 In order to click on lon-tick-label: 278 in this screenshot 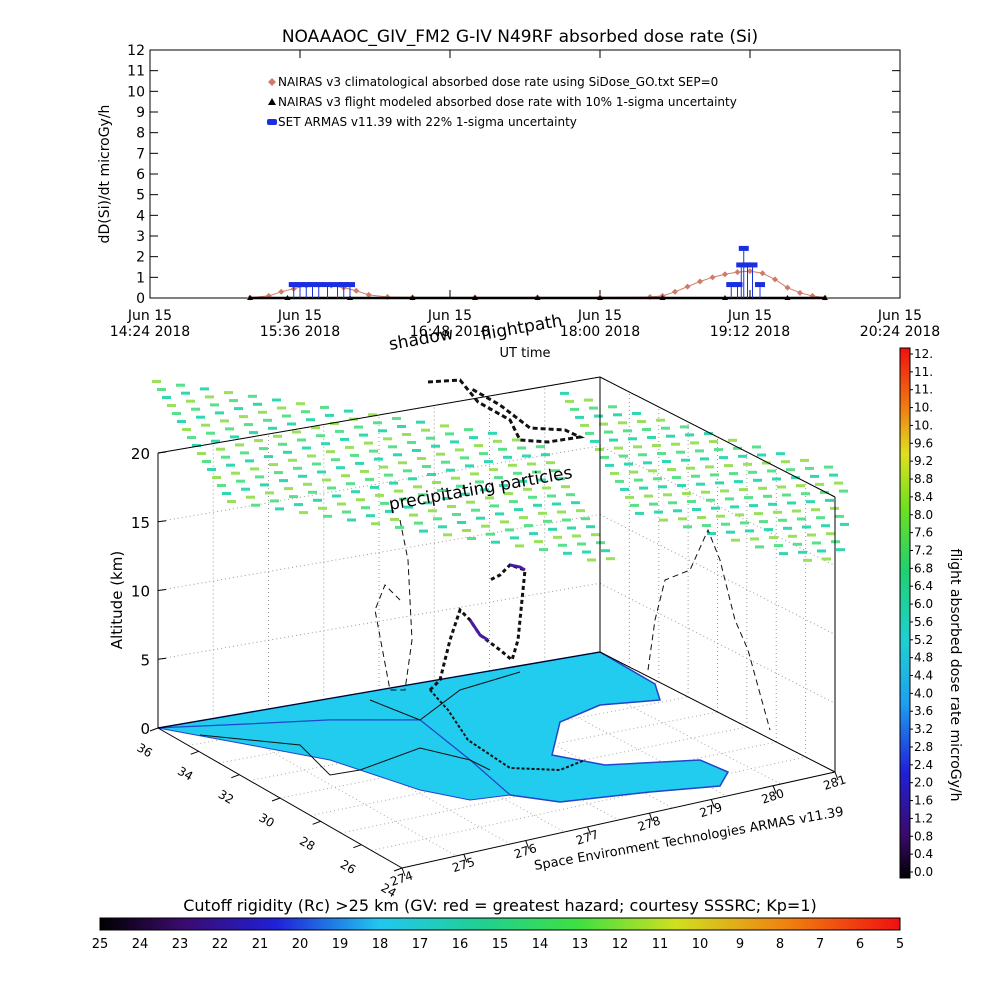, I will do `click(649, 824)`.